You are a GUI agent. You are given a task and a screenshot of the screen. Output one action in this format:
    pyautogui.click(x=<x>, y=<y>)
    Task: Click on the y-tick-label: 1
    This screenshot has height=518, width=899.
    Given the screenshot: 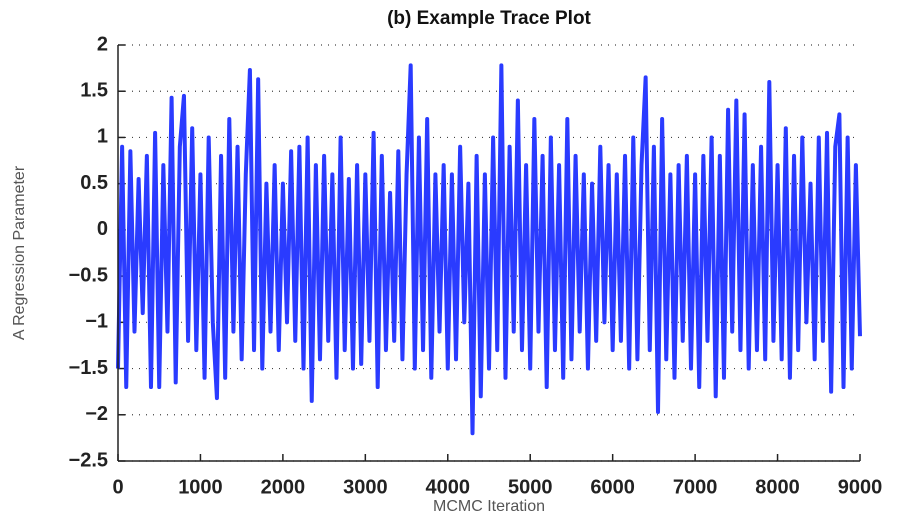 What is the action you would take?
    pyautogui.click(x=102, y=137)
    